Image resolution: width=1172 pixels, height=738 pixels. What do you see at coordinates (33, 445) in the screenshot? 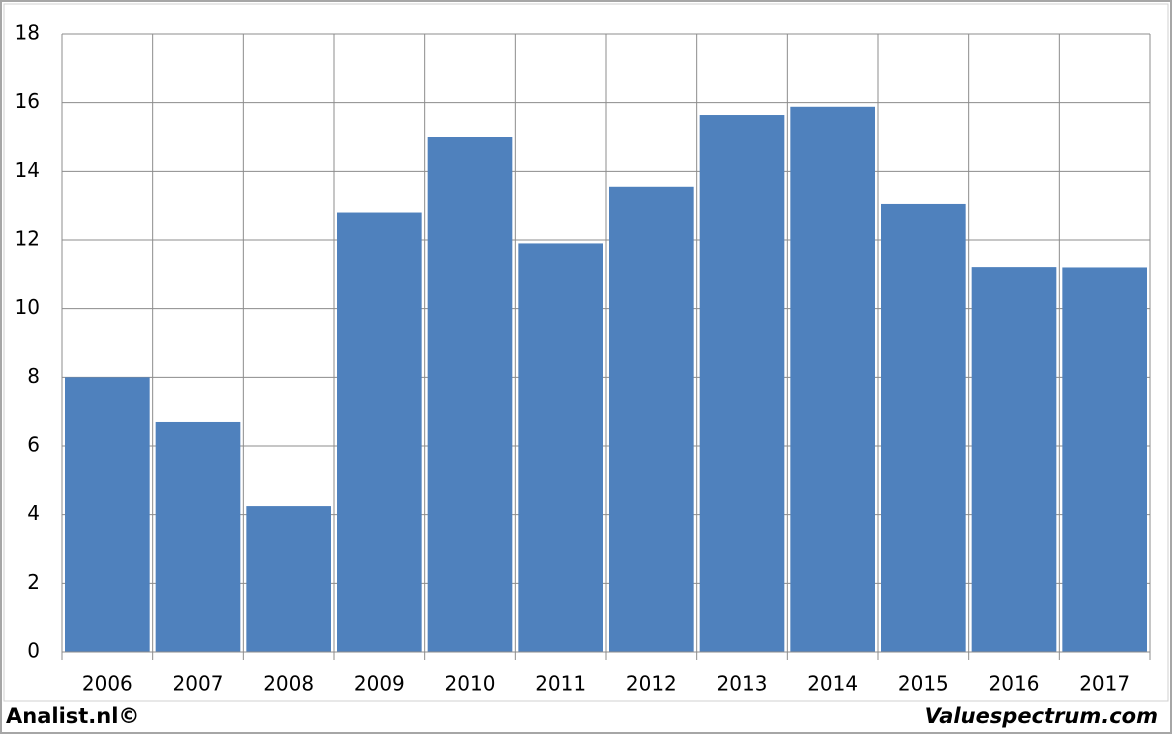
I see `y-tick-label: 6` at bounding box center [33, 445].